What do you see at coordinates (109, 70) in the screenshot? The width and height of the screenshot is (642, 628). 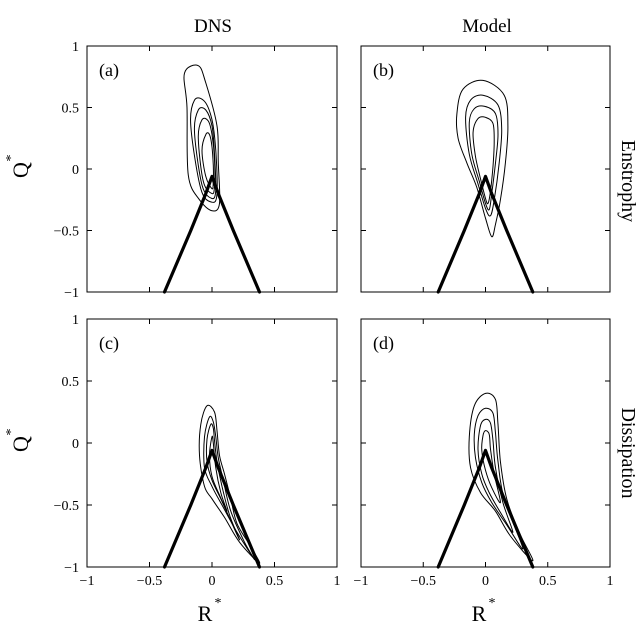 I see `panel-label: (a)` at bounding box center [109, 70].